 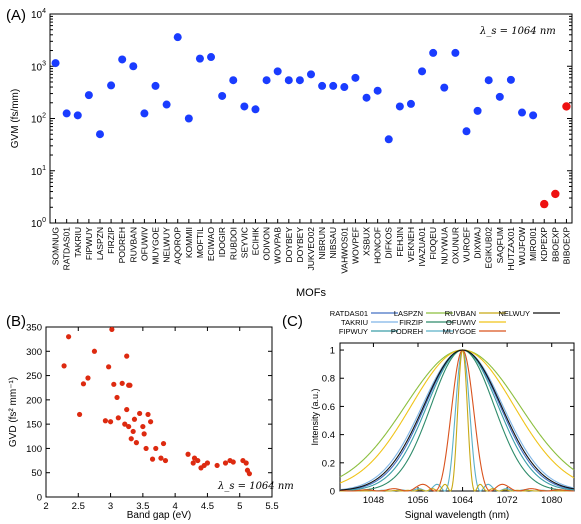 I want to click on y-tick-label: 250, so click(x=34, y=376).